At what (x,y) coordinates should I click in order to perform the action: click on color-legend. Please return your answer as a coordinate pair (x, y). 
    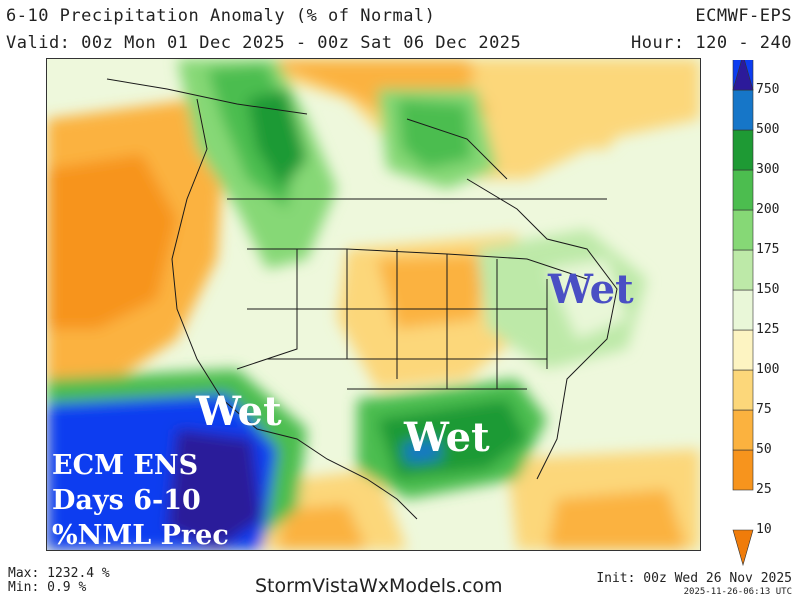
    Looking at the image, I should click on (743, 313).